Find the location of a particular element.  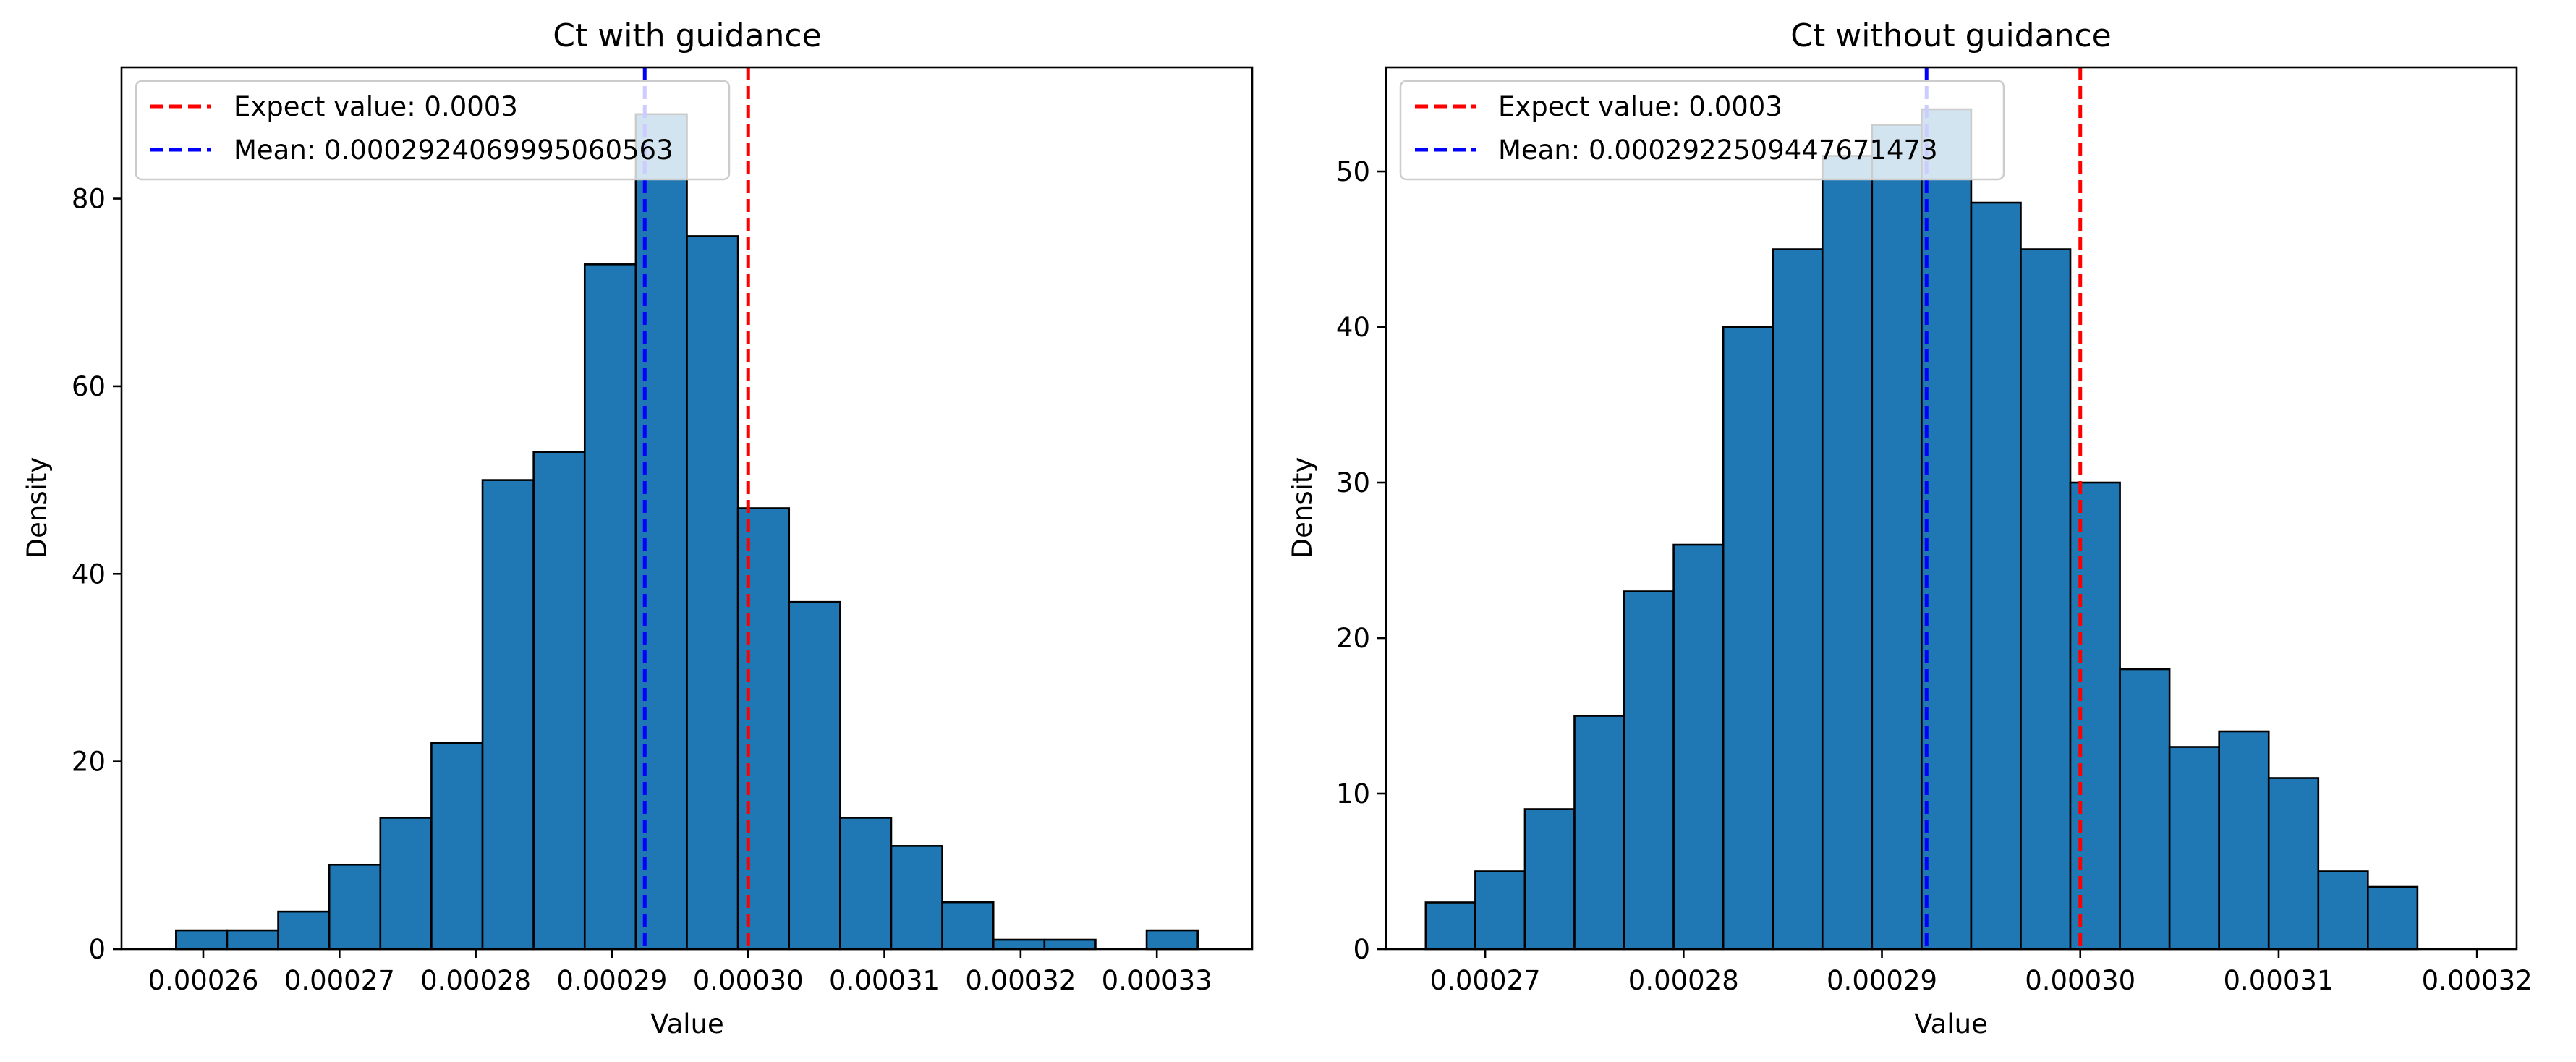

y-tick-label: 10 is located at coordinates (1353, 794).